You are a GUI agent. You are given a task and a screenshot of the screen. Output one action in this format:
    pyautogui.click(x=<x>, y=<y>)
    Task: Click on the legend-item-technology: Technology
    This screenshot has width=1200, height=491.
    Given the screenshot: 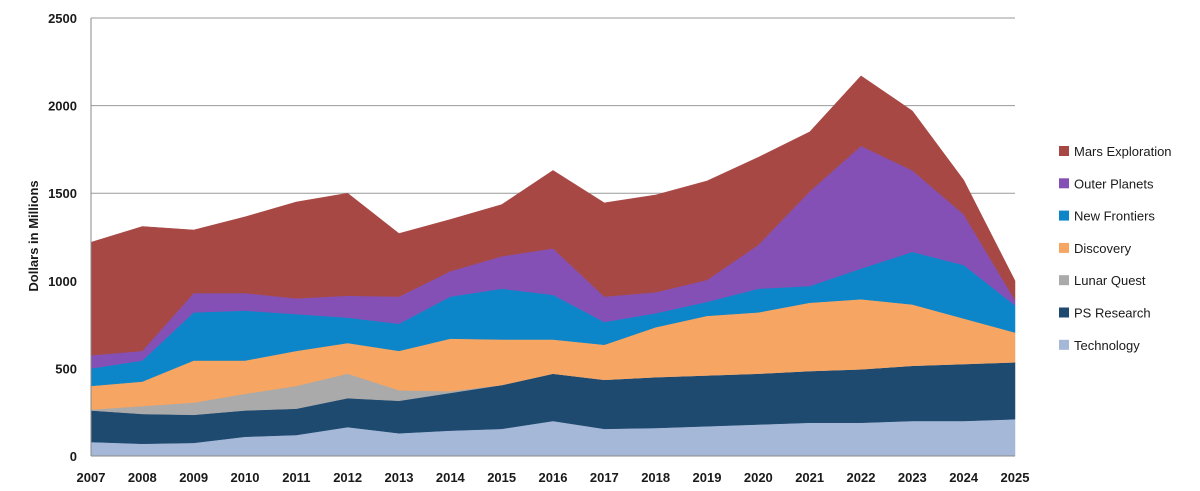 What is the action you would take?
    pyautogui.click(x=1099, y=345)
    